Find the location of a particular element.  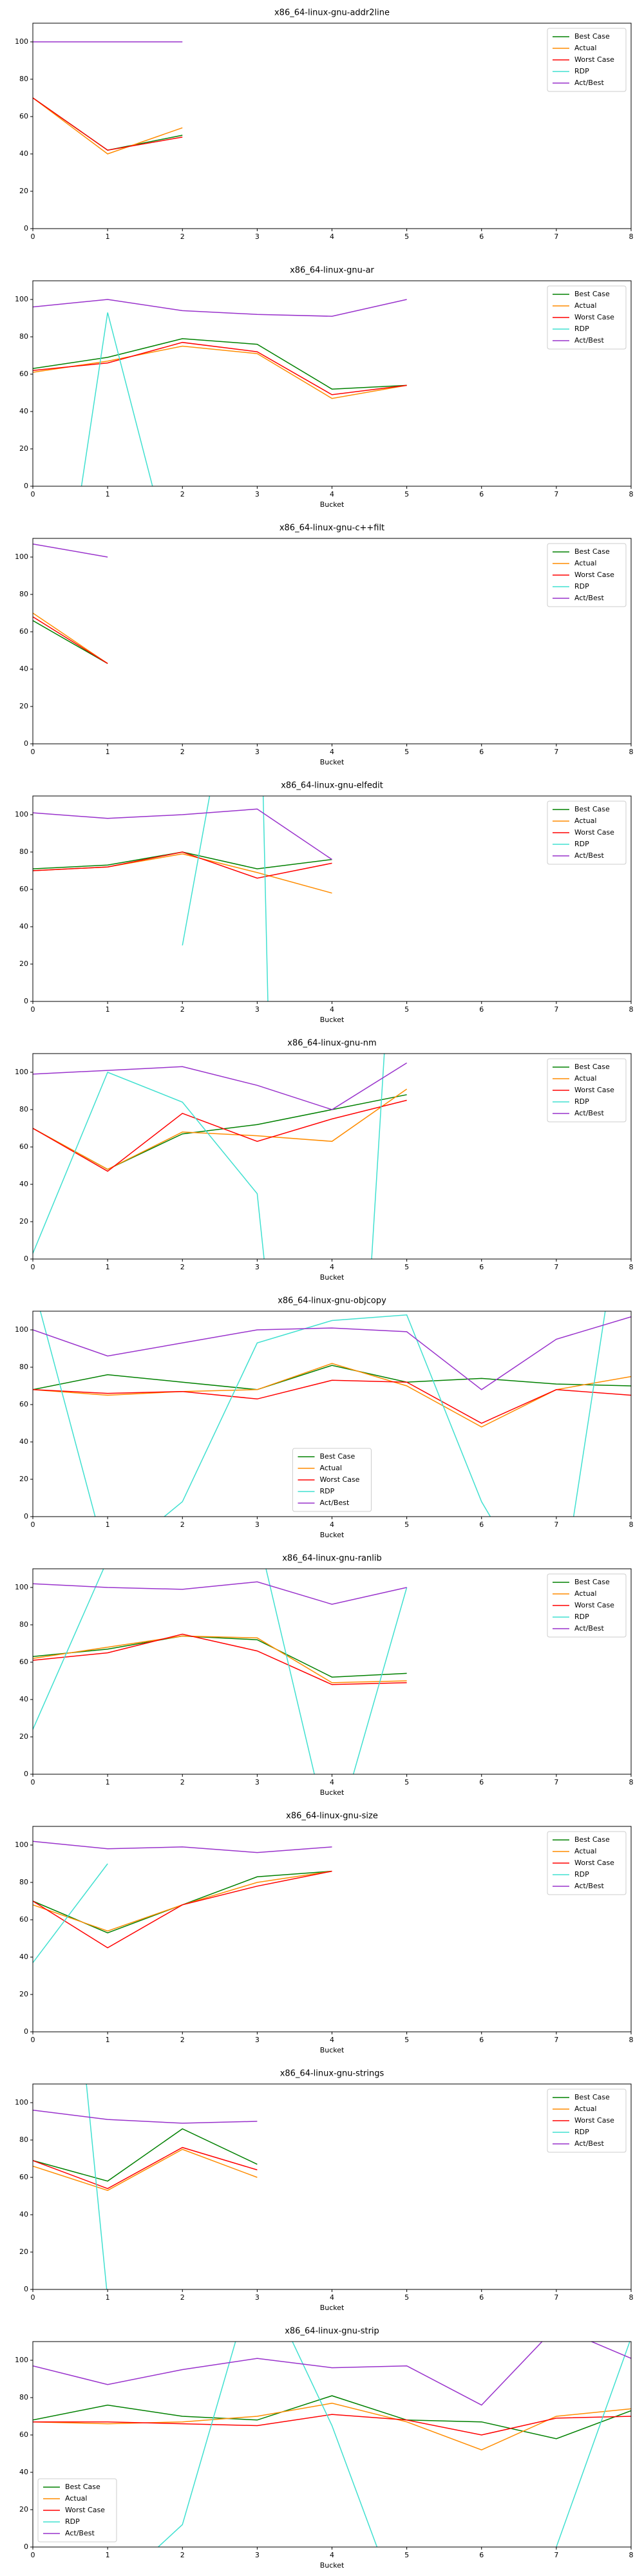

chart-title: x86_64-linux-gnu-ar is located at coordinates (332, 271).